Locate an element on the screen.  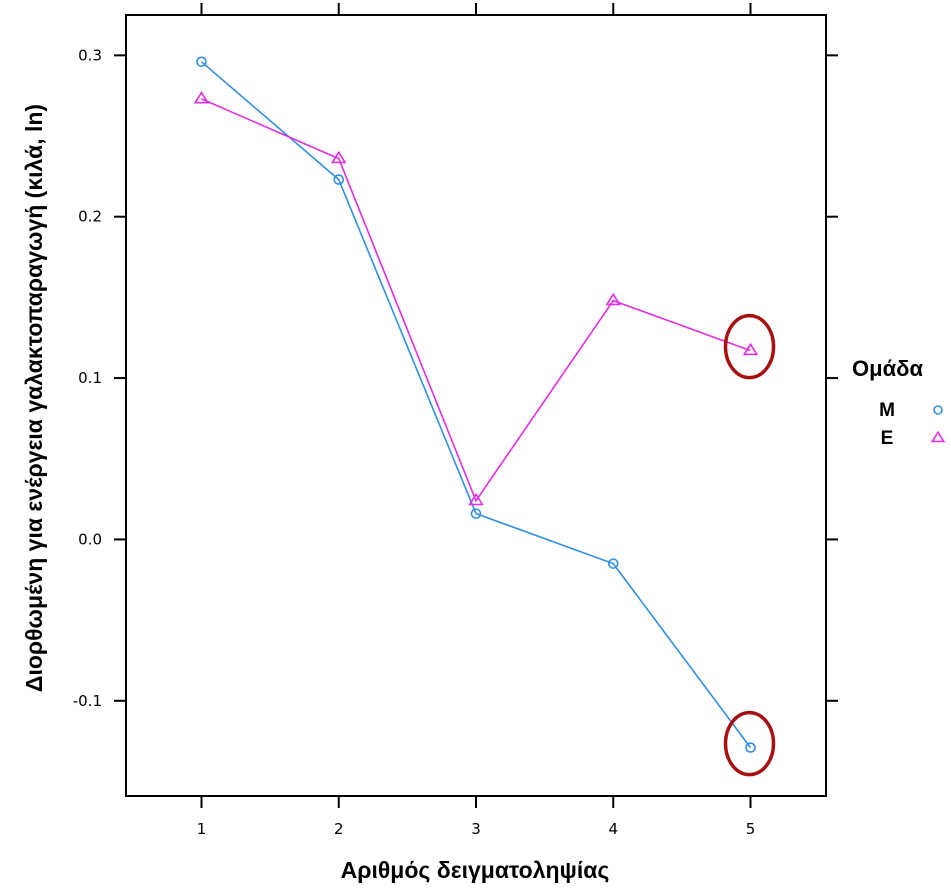
legend: Ομάδα ME is located at coordinates (899, 402).